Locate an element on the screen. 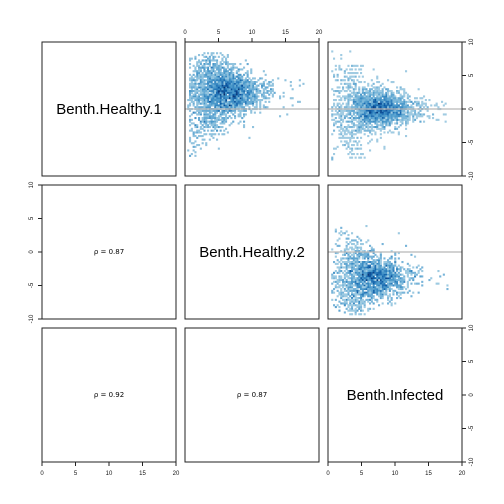 The width and height of the screenshot is (504, 504). x-tick-label: 15 is located at coordinates (428, 474).